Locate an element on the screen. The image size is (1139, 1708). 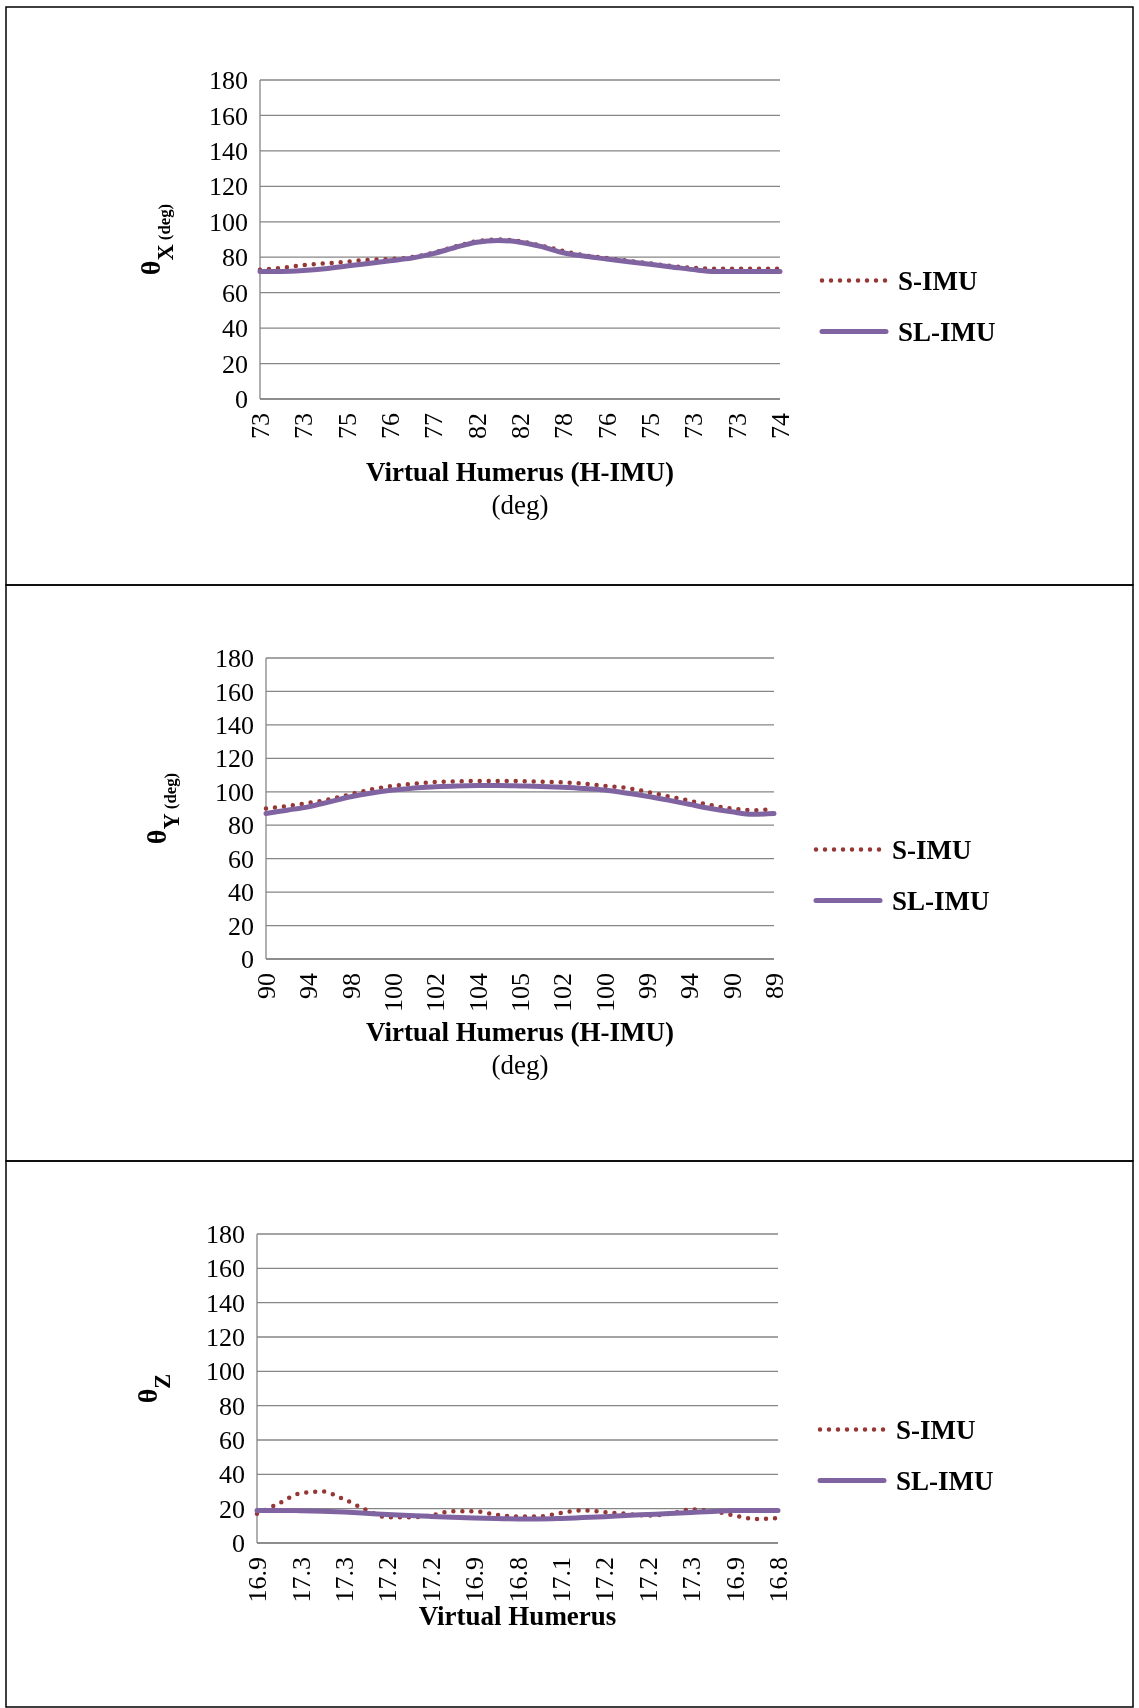
x-tick-label: 17.1 is located at coordinates (562, 1580).